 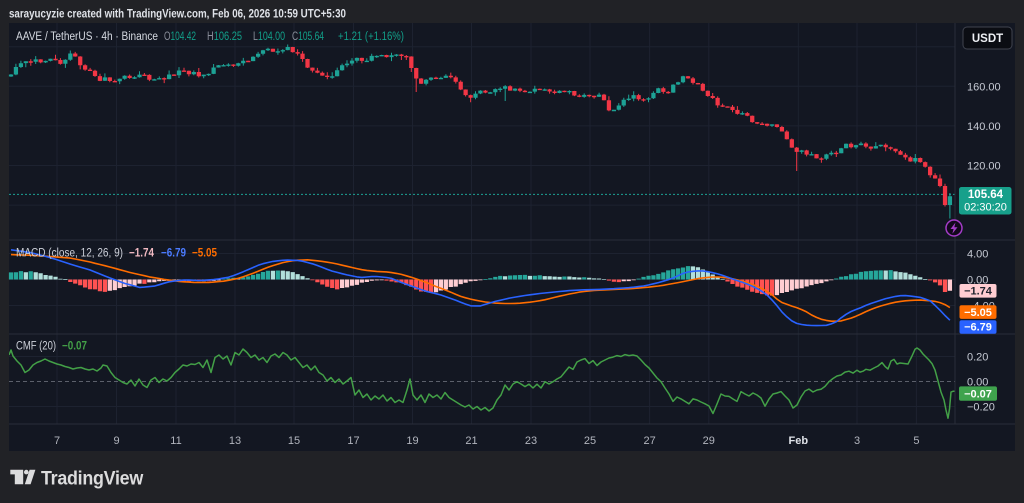 What do you see at coordinates (984, 87) in the screenshot?
I see `svg-text: 160.00` at bounding box center [984, 87].